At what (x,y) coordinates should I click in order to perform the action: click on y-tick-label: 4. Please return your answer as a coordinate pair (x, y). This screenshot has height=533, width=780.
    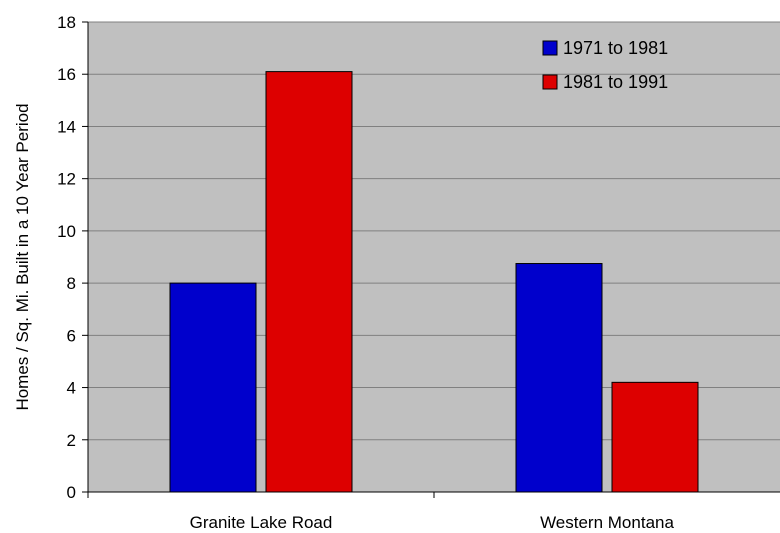
    Looking at the image, I should click on (71, 388).